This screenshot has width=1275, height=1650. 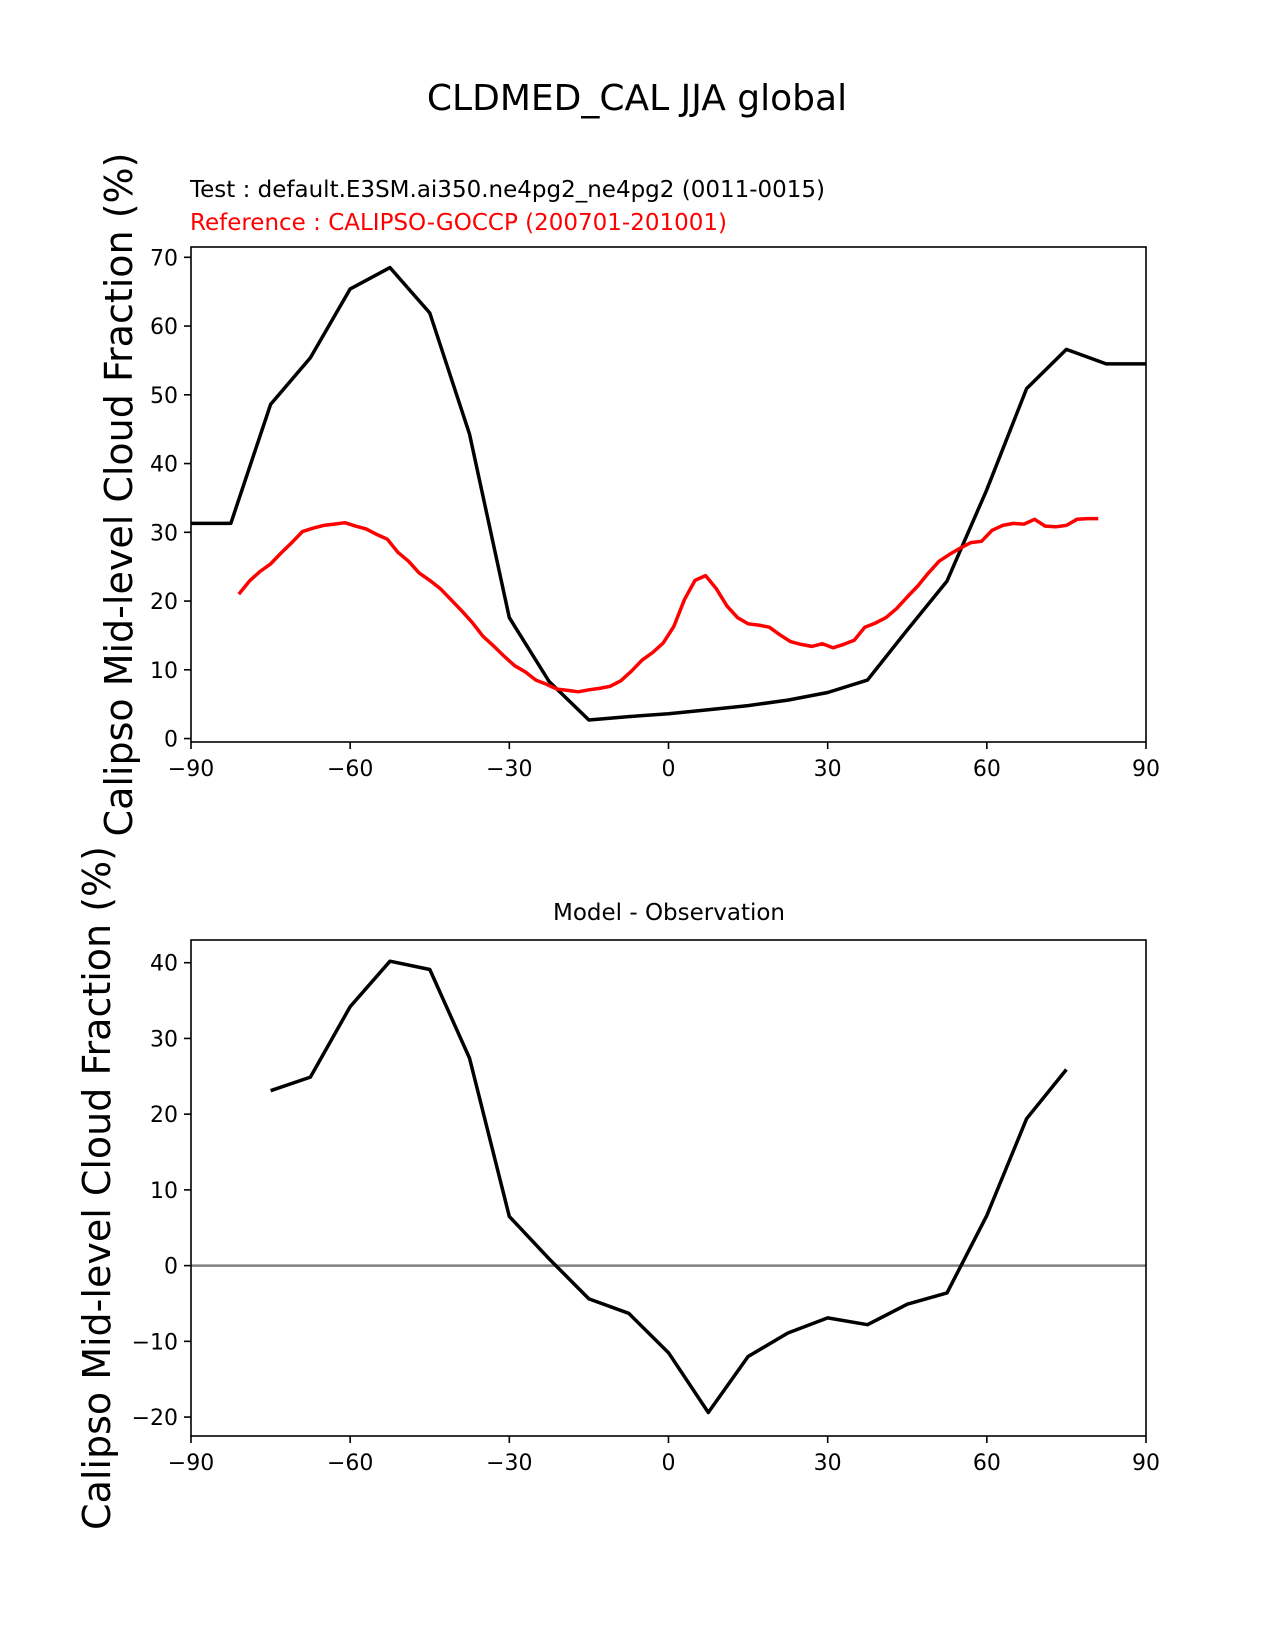 I want to click on bottom-x-tick-label: −90, so click(x=191, y=1463).